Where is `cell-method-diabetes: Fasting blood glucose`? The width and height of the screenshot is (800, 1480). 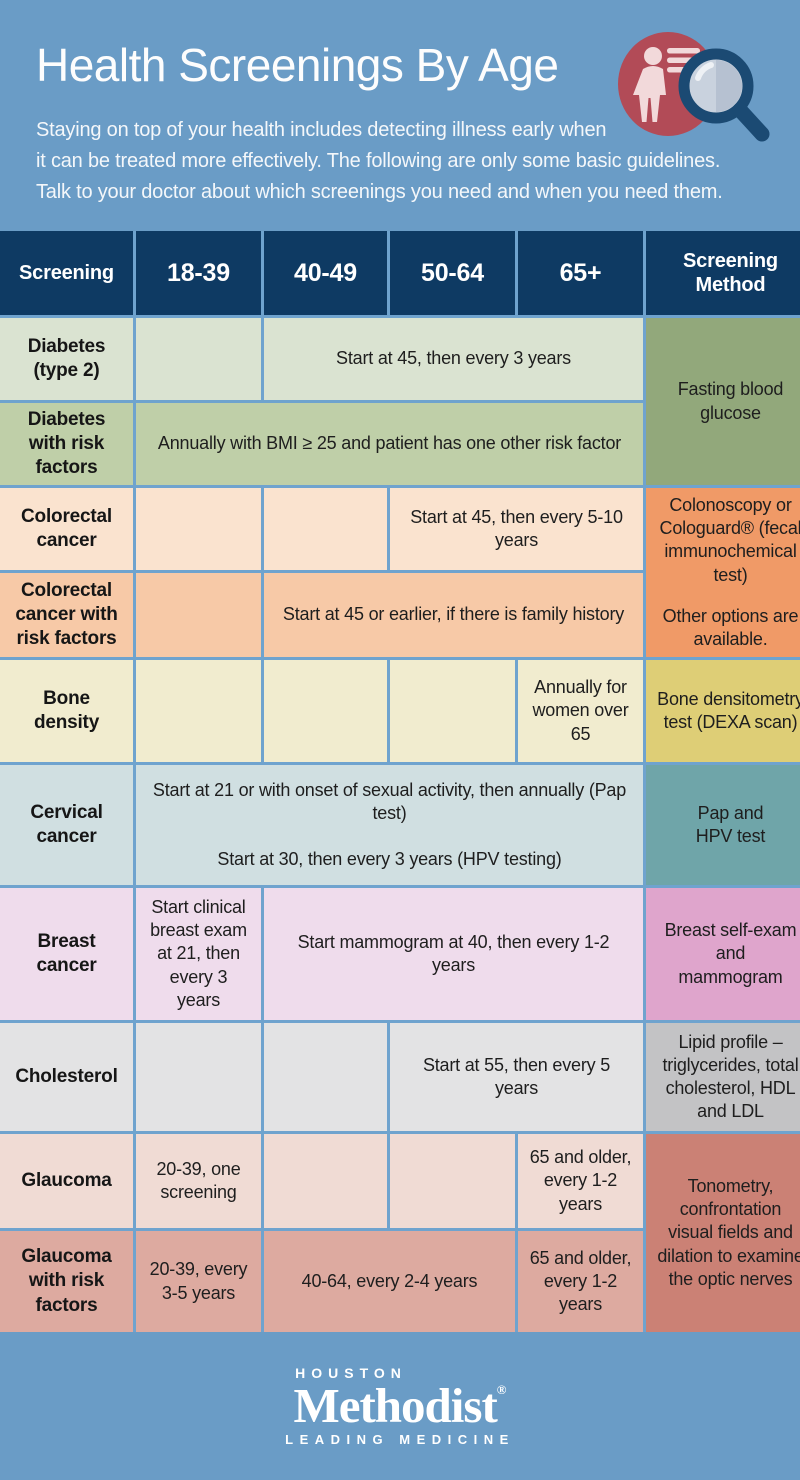
cell-method-diabetes: Fasting blood glucose is located at coordinates (723, 401).